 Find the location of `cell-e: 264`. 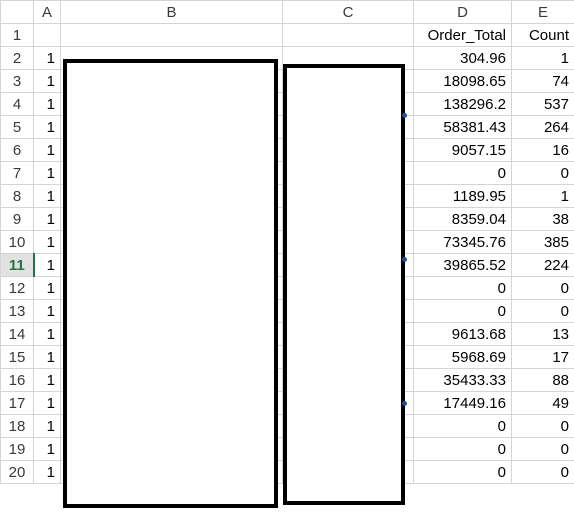

cell-e: 264 is located at coordinates (542, 127).